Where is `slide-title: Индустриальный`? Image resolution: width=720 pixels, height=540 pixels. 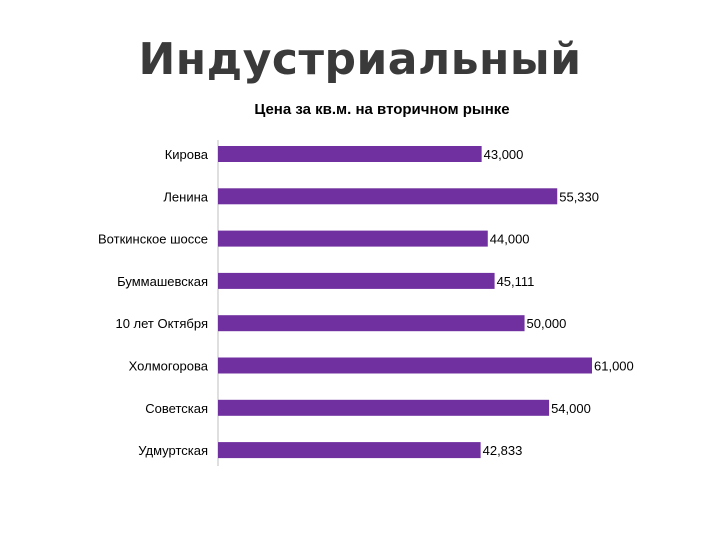 slide-title: Индустриальный is located at coordinates (360, 59).